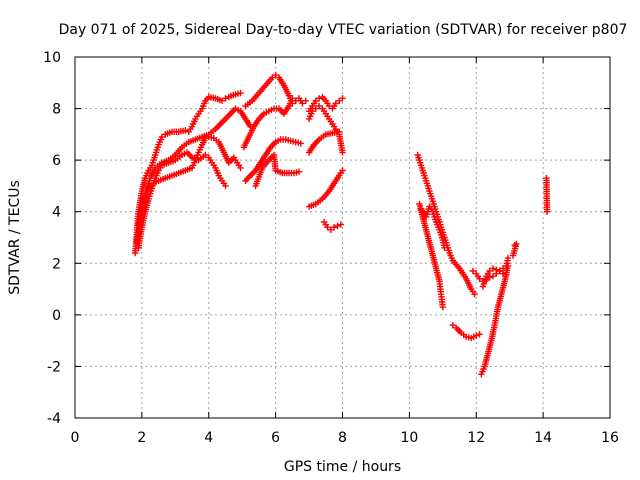 The image size is (640, 480). Describe the element at coordinates (75, 438) in the screenshot. I see `x-tick-label: 0` at that location.